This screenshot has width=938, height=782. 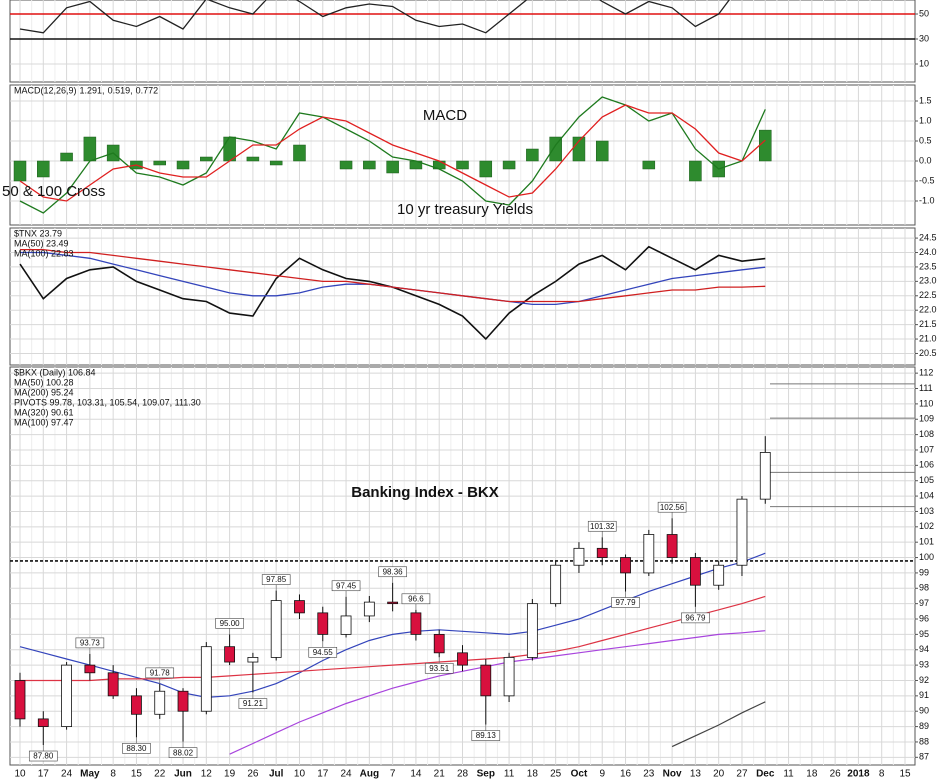 I want to click on legend-entry: MA(100) 22.83, so click(x=44, y=253).